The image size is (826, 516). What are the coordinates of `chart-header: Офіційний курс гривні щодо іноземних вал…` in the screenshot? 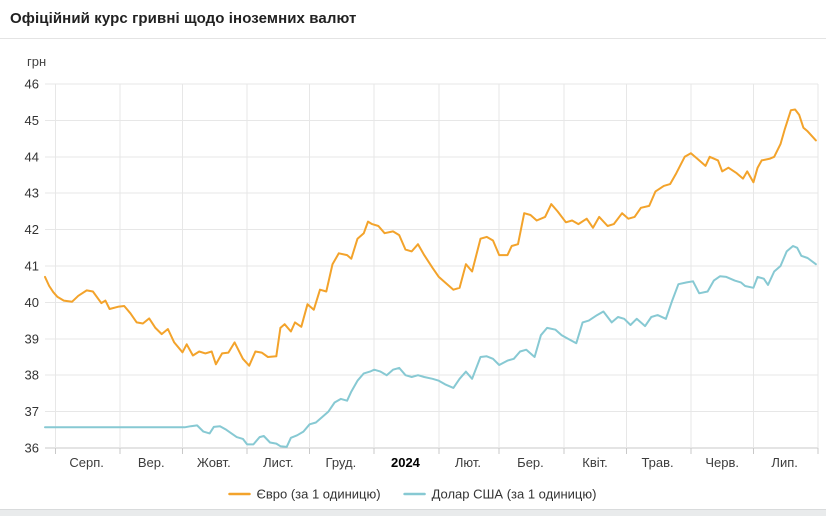 It's located at (413, 19).